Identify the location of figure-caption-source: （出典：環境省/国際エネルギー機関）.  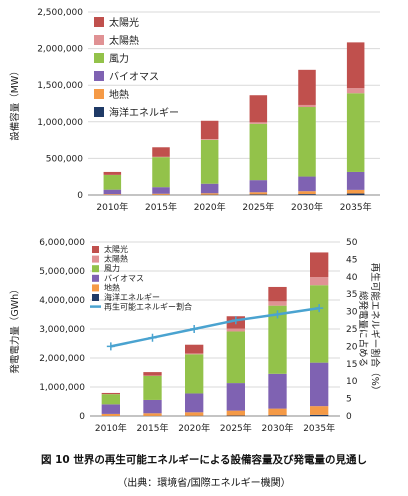
(204, 483).